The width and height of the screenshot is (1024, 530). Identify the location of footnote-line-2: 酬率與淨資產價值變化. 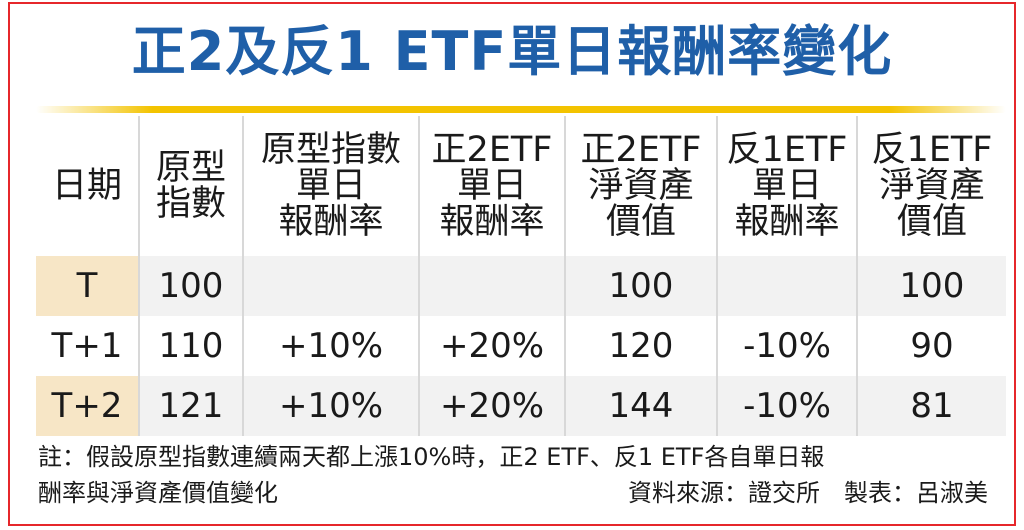
(158, 493).